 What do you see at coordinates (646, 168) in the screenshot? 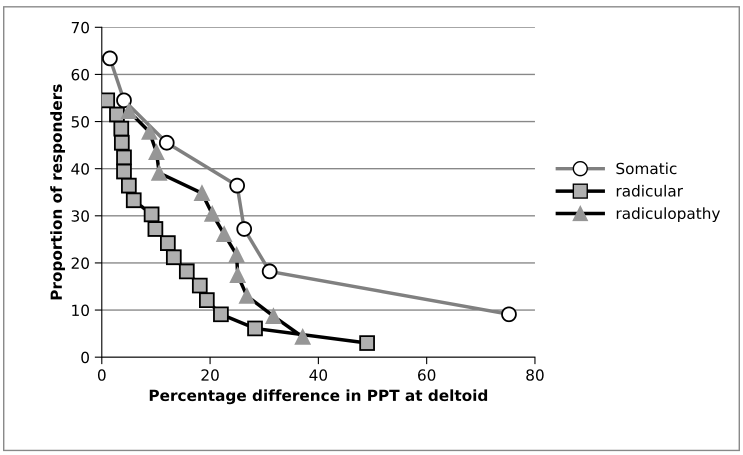
I see `legend-label: Somatic` at bounding box center [646, 168].